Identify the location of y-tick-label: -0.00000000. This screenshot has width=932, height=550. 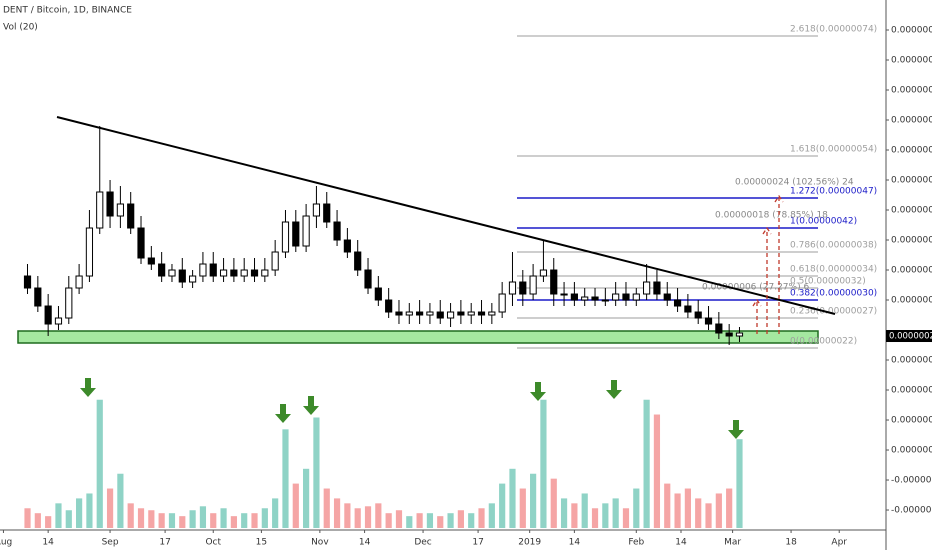
(911, 481).